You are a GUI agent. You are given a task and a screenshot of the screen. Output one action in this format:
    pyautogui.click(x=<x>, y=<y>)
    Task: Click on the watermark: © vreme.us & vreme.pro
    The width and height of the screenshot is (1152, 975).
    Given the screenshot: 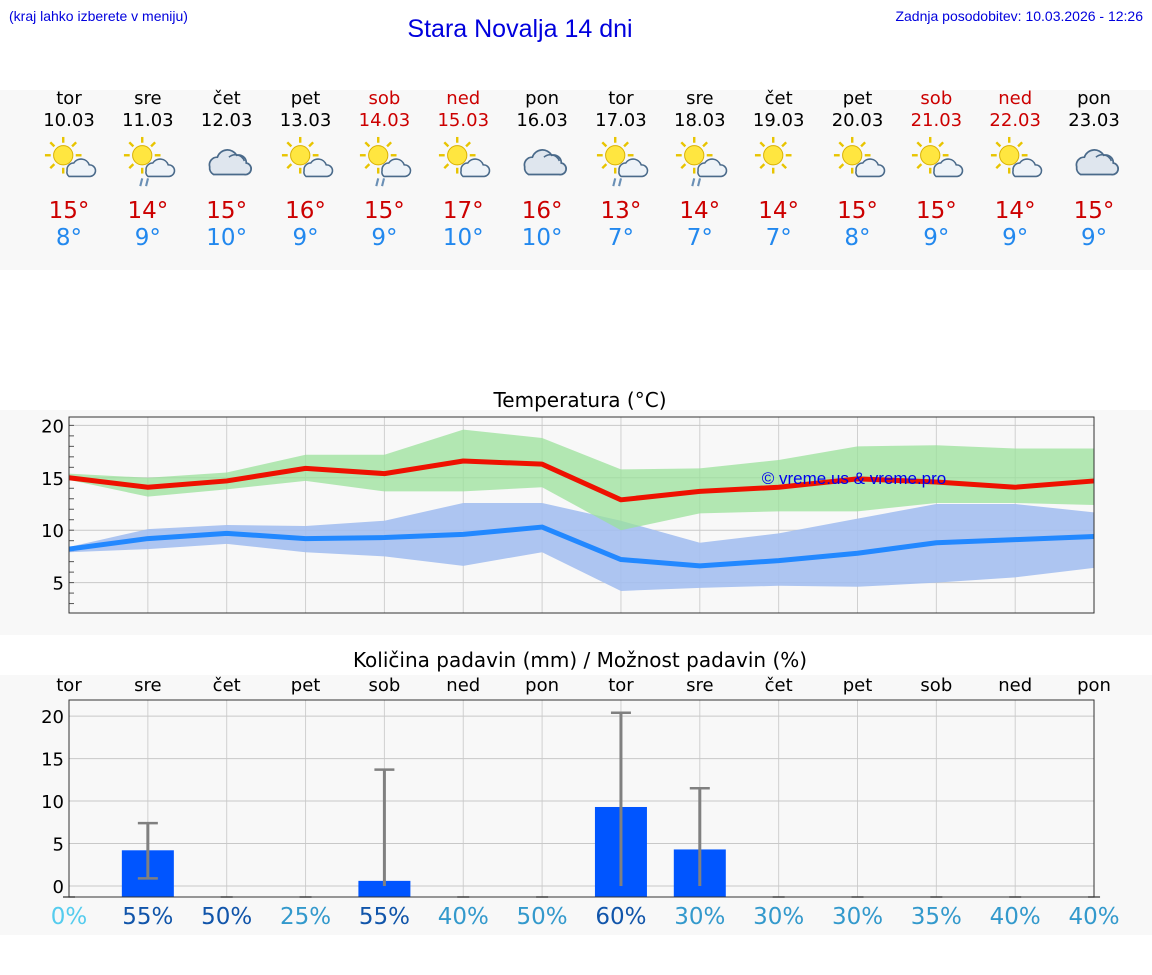 What is the action you would take?
    pyautogui.click(x=854, y=478)
    